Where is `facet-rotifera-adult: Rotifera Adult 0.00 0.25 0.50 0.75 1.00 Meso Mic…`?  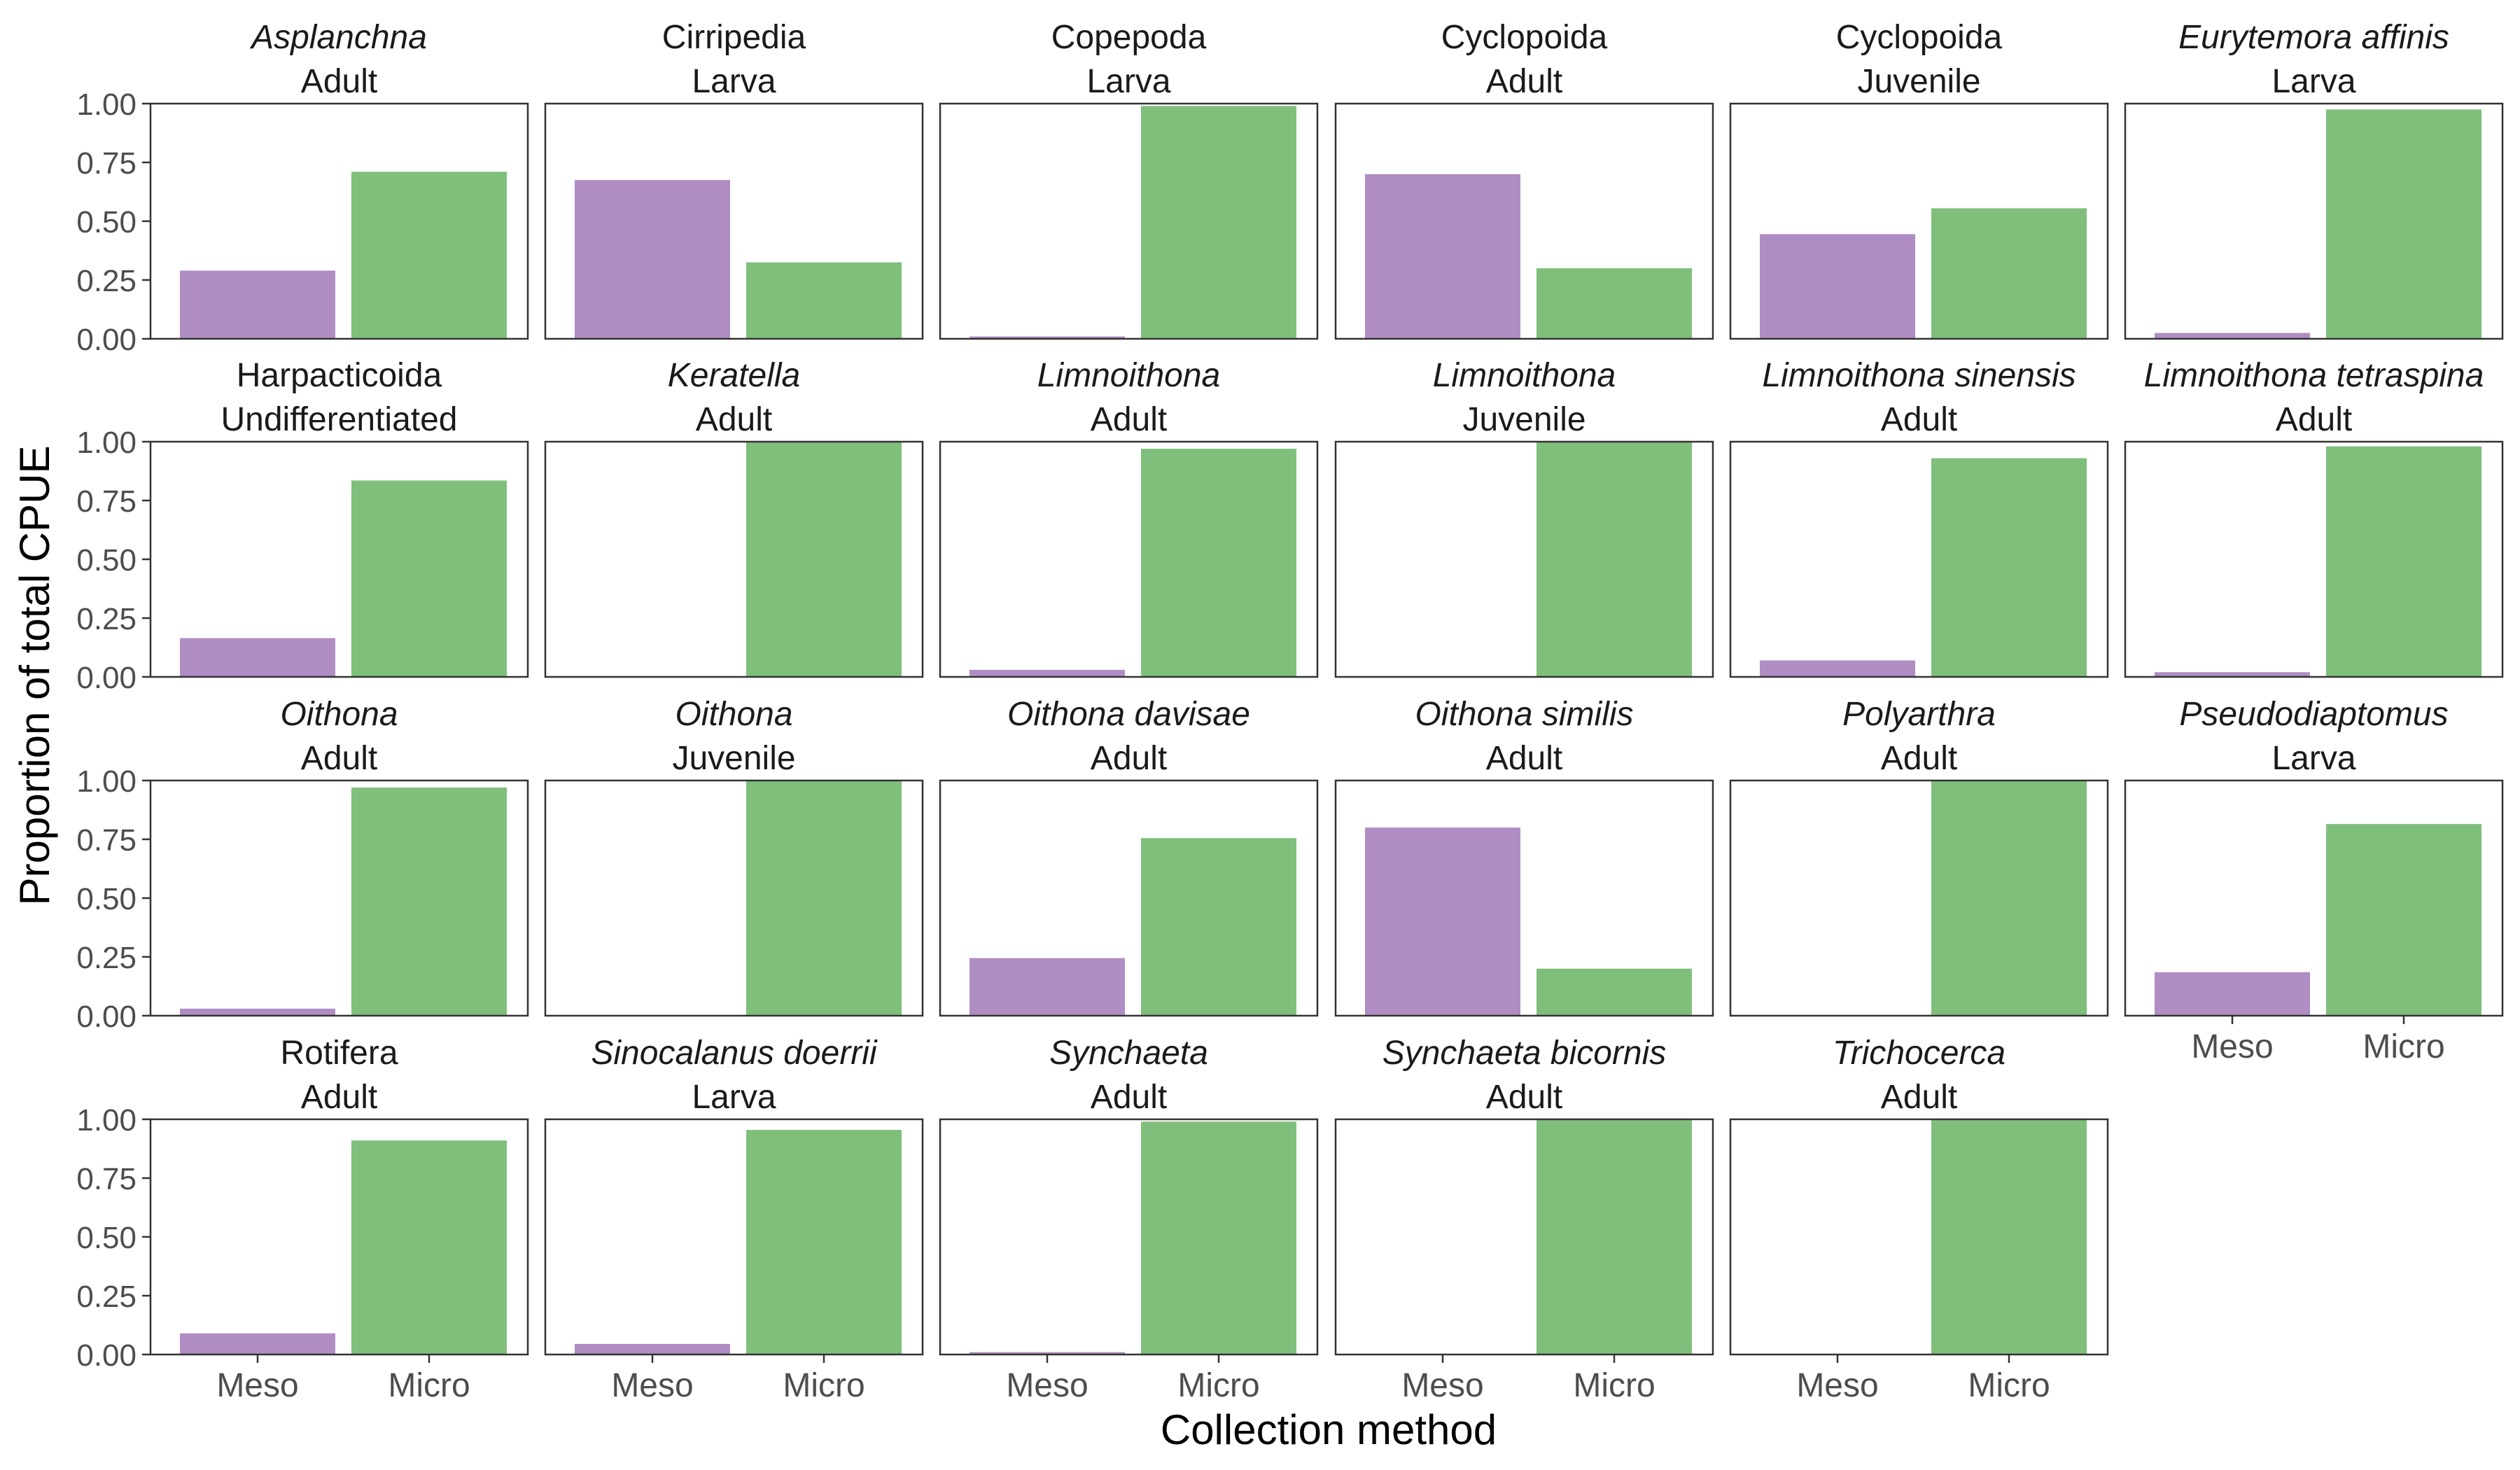
facet-rotifera-adult: Rotifera Adult 0.00 0.25 0.50 0.75 1.00 Meso Mic… is located at coordinates (302, 1219).